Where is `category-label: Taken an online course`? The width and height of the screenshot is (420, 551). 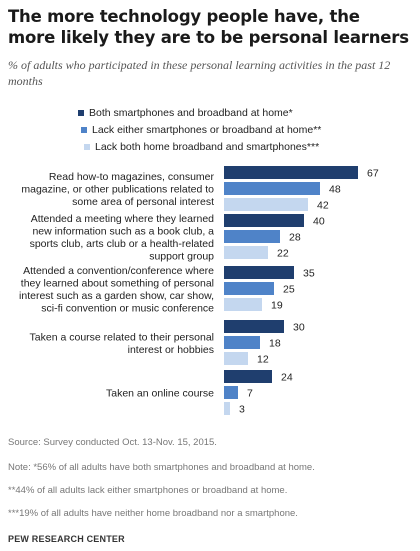
category-label: Taken an online course is located at coordinates (160, 394).